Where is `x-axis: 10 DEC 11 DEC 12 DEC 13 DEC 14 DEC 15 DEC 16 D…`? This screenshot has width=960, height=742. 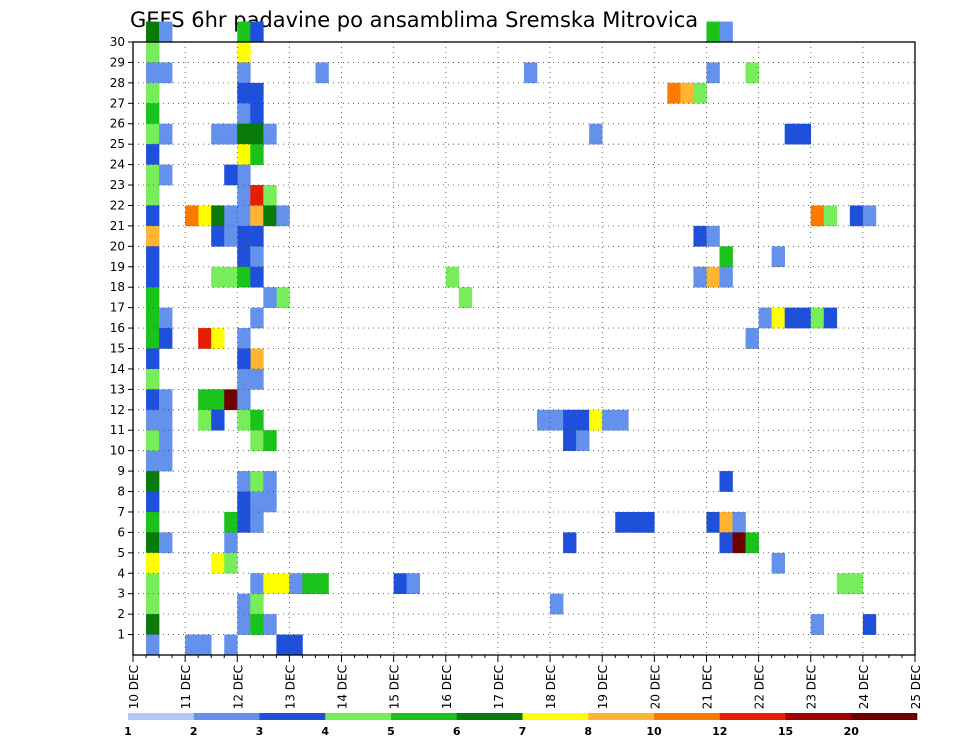 x-axis: 10 DEC 11 DEC 12 DEC 13 DEC 14 DEC 15 DEC 16 D… is located at coordinates (525, 682).